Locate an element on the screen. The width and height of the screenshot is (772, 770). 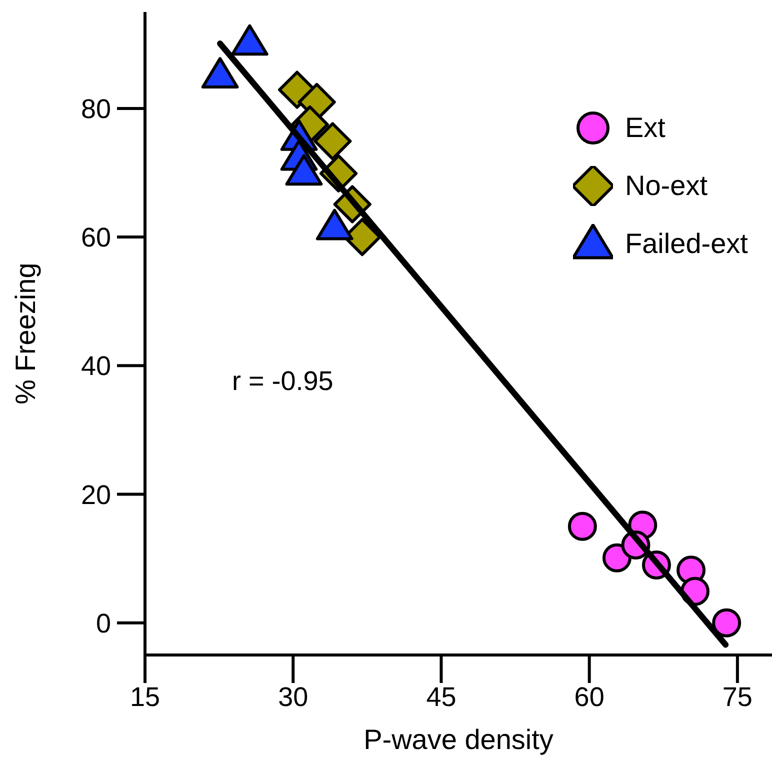
legend-label: No-ext is located at coordinates (666, 186).